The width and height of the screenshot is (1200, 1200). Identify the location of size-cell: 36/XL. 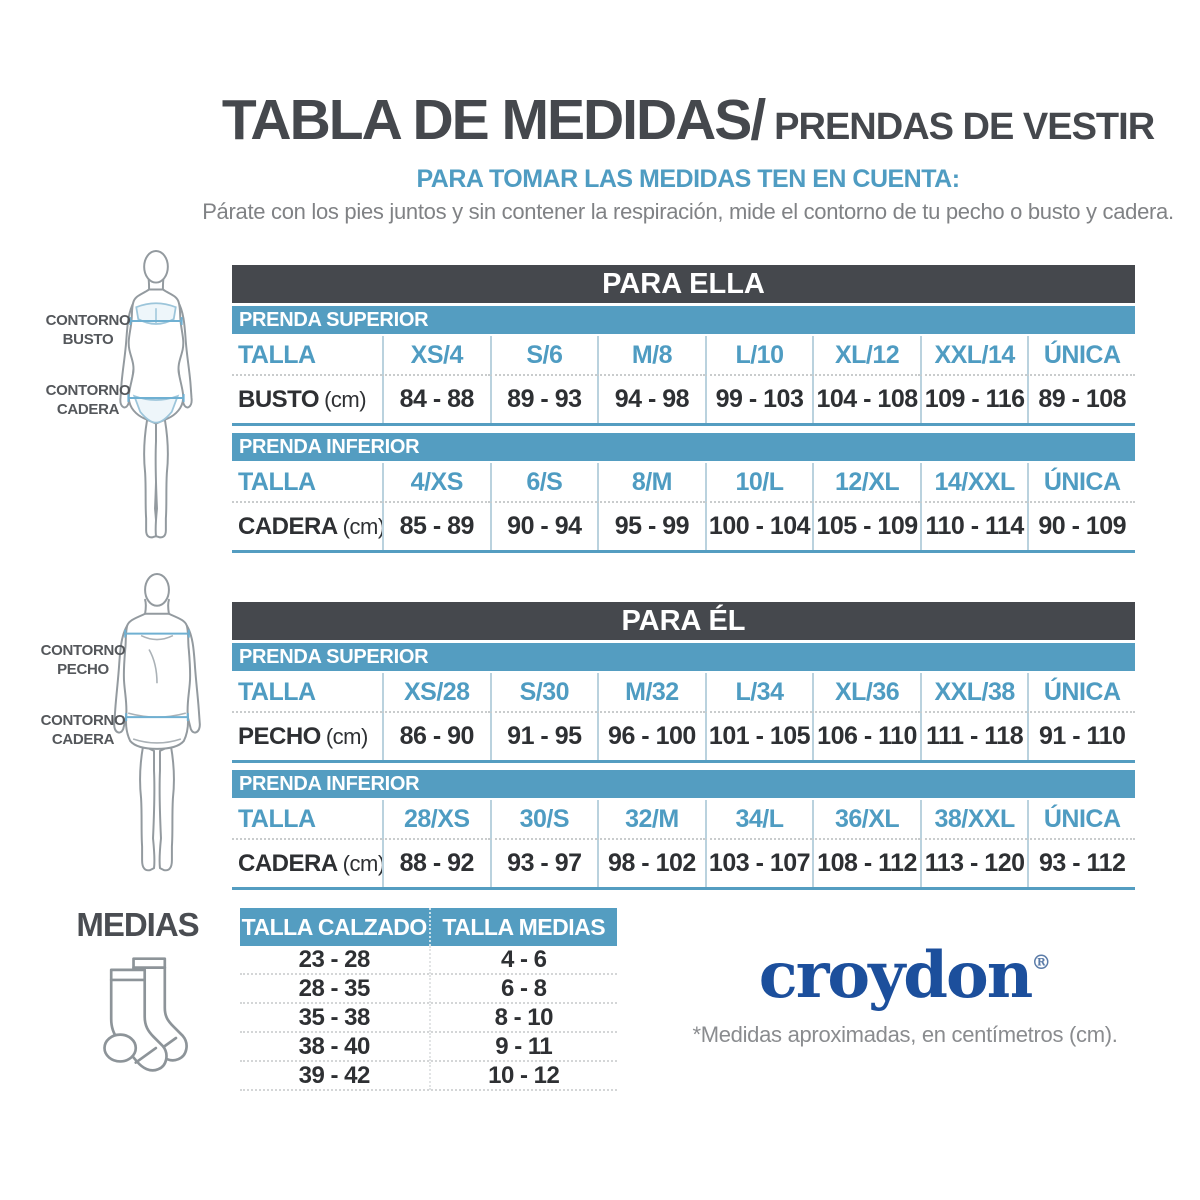
(866, 820).